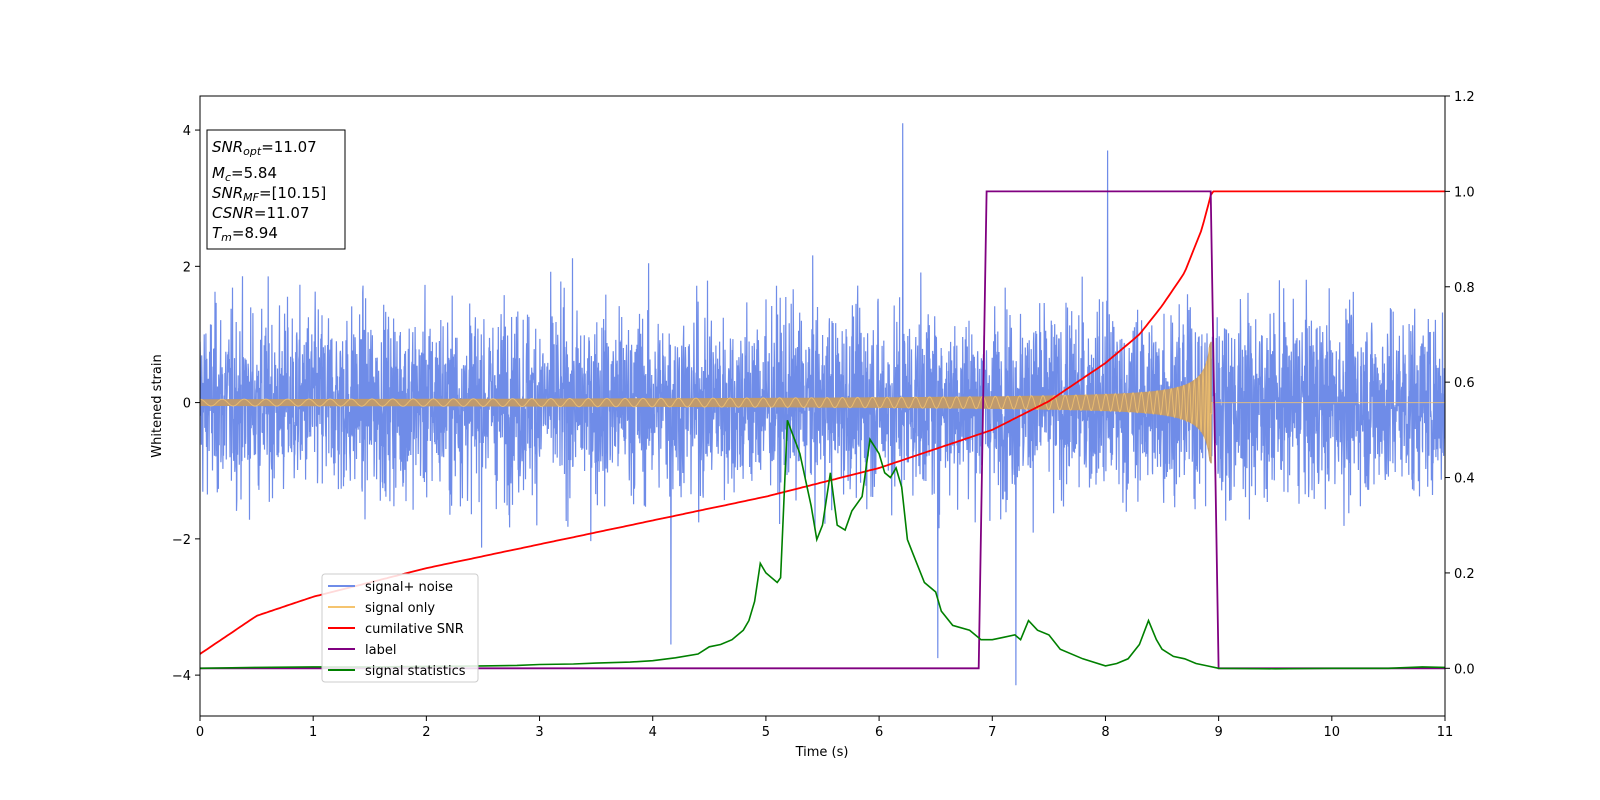  Describe the element at coordinates (539, 732) in the screenshot. I see `x-tick-label: 3` at that location.